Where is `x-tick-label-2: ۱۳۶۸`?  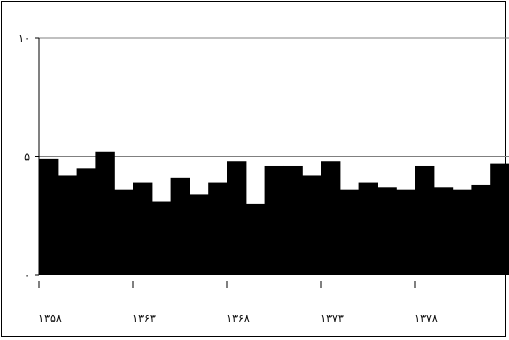 x-tick-label-2: ۱۳۶۸ is located at coordinates (238, 318).